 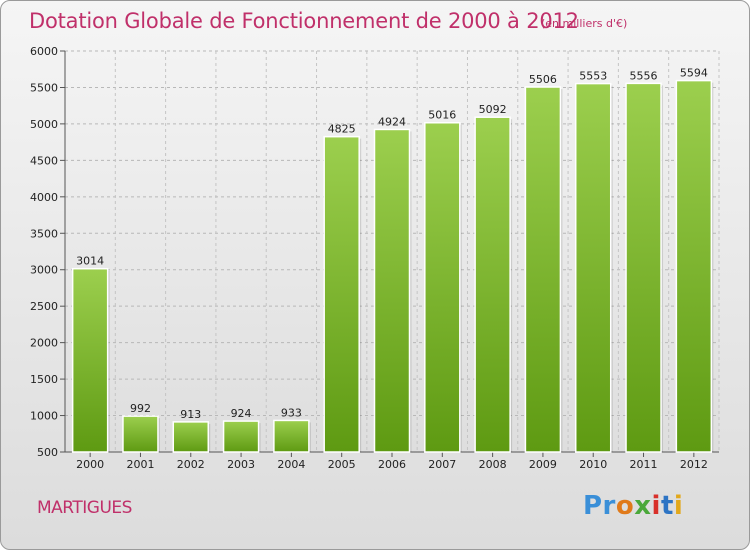 What do you see at coordinates (543, 464) in the screenshot?
I see `x-tick-label: 2009` at bounding box center [543, 464].